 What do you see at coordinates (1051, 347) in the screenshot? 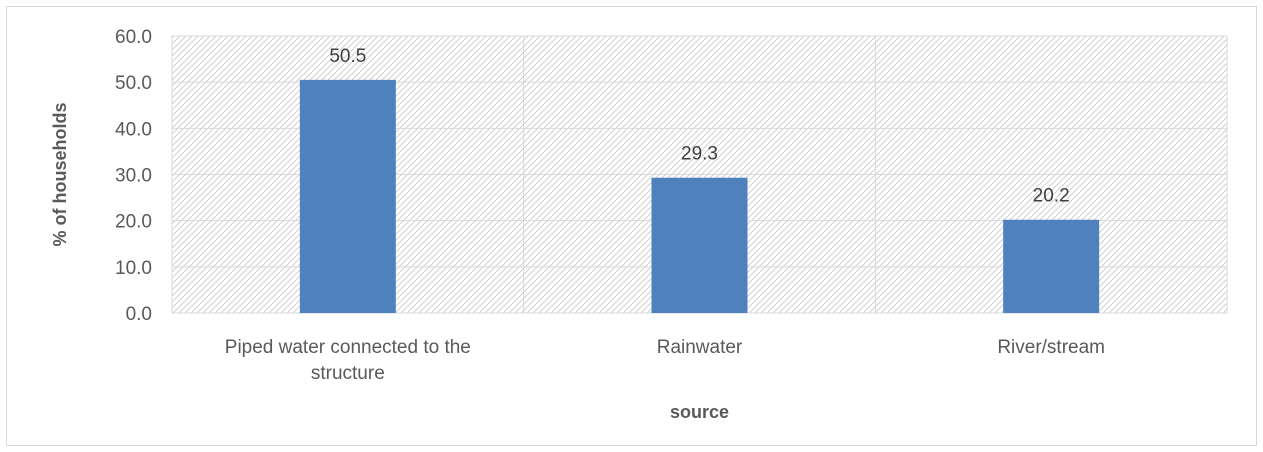
I see `x-tick-label: River/stream` at bounding box center [1051, 347].